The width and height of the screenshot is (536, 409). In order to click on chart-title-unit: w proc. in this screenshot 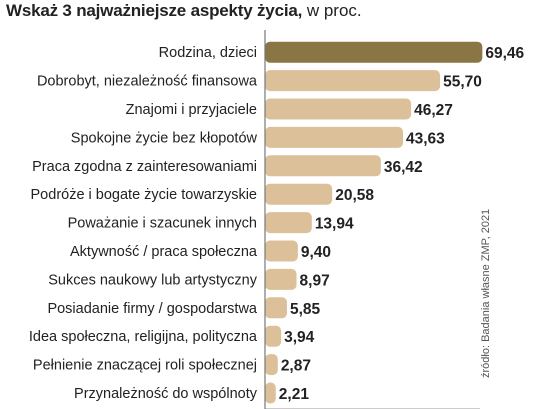, I will do `click(332, 10)`.